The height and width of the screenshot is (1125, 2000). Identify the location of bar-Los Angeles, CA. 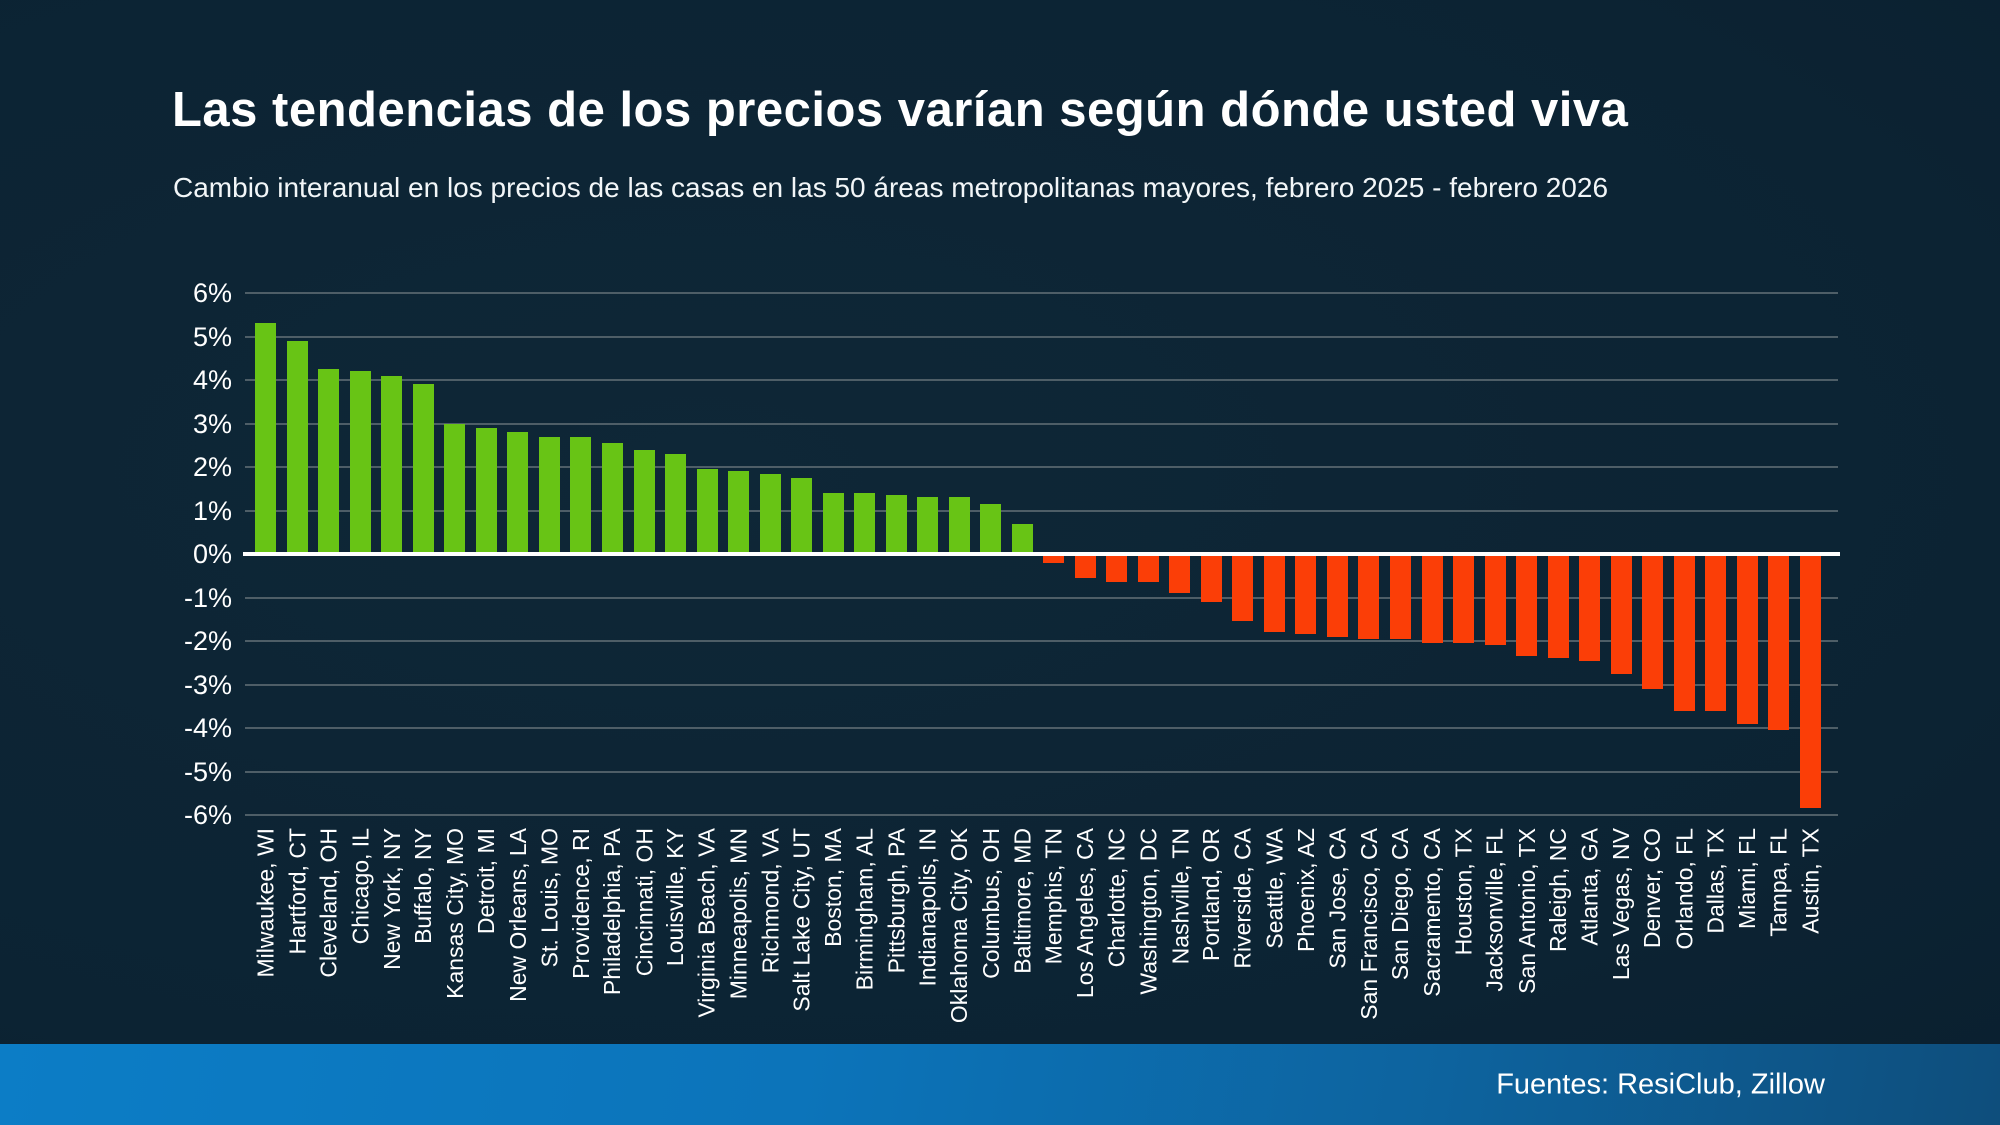
(1085, 566).